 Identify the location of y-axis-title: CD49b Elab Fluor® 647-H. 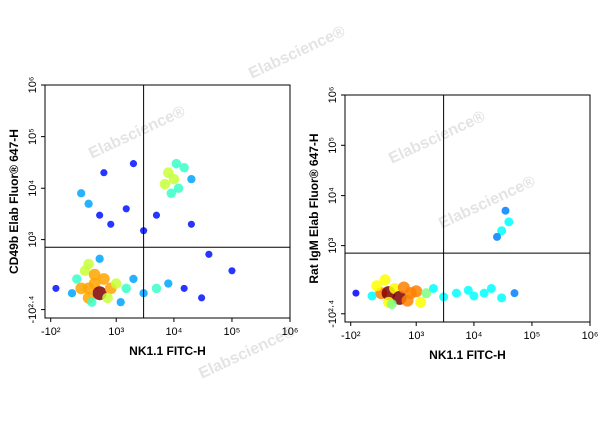
(14, 201).